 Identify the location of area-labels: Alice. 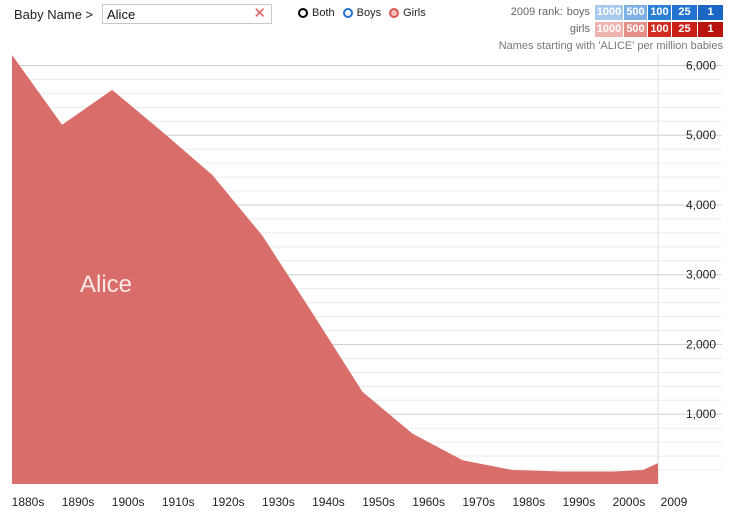
(106, 284).